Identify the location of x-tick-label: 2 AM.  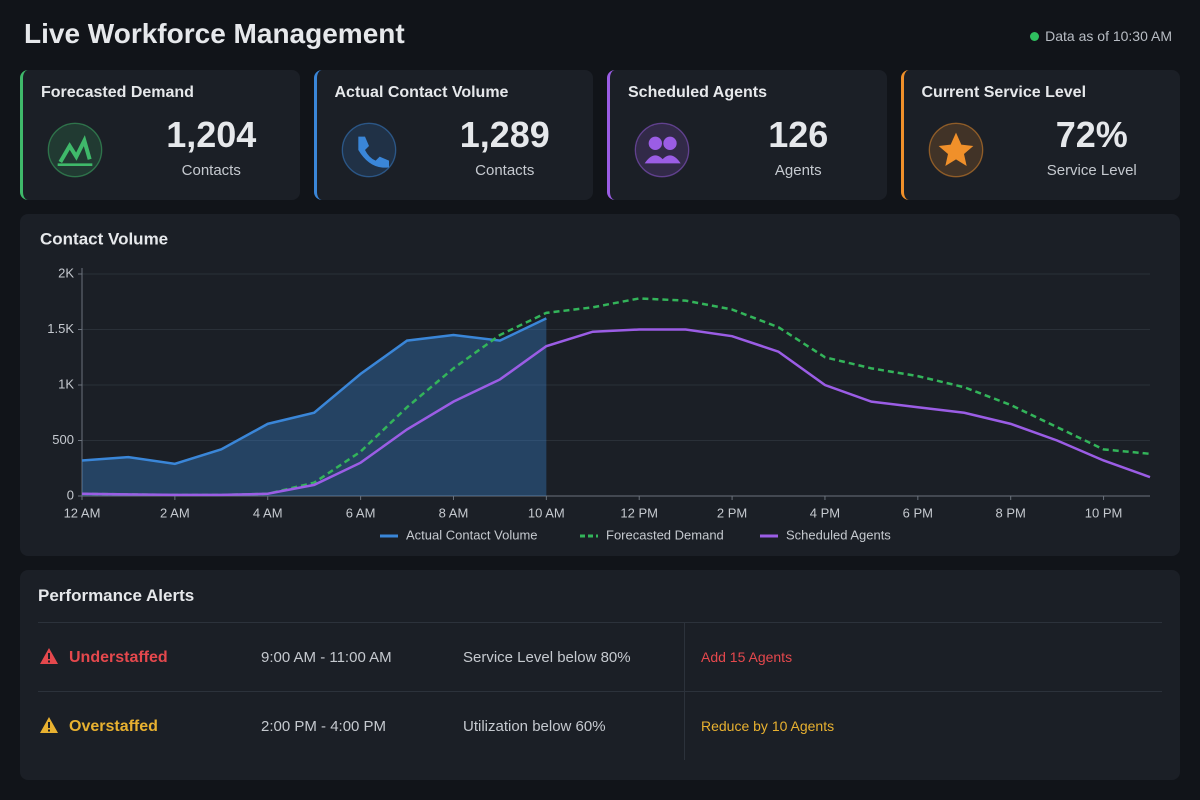
(175, 512).